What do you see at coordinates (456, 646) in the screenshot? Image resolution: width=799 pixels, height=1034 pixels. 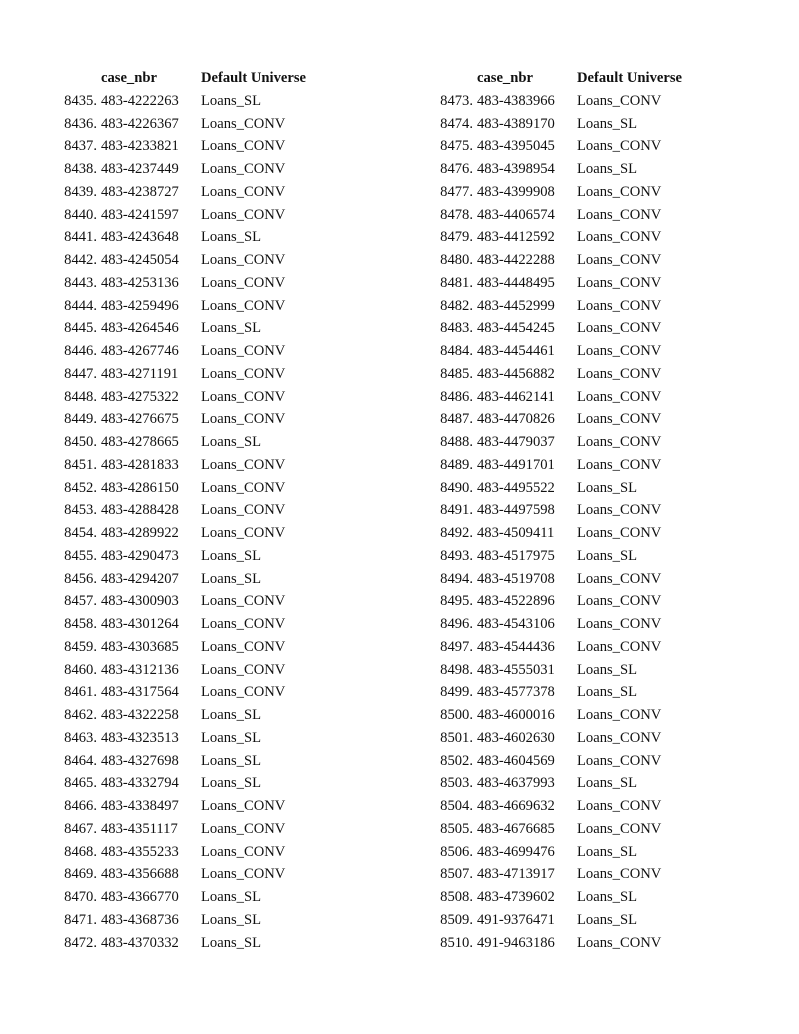 I see `row-number: 8497.` at bounding box center [456, 646].